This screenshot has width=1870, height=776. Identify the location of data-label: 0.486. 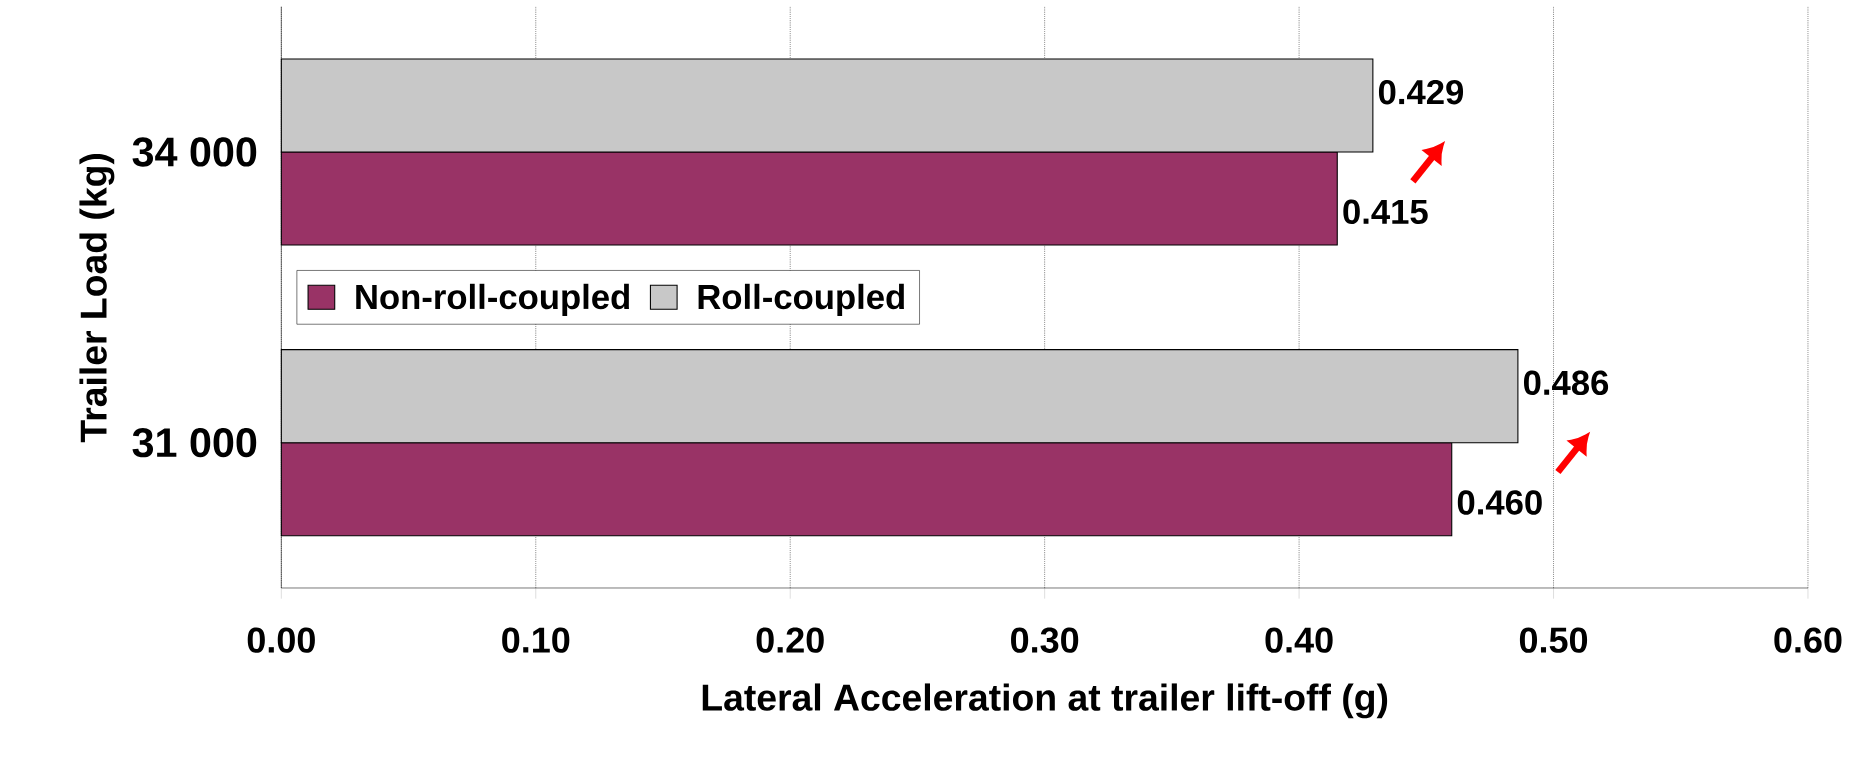
(1566, 383).